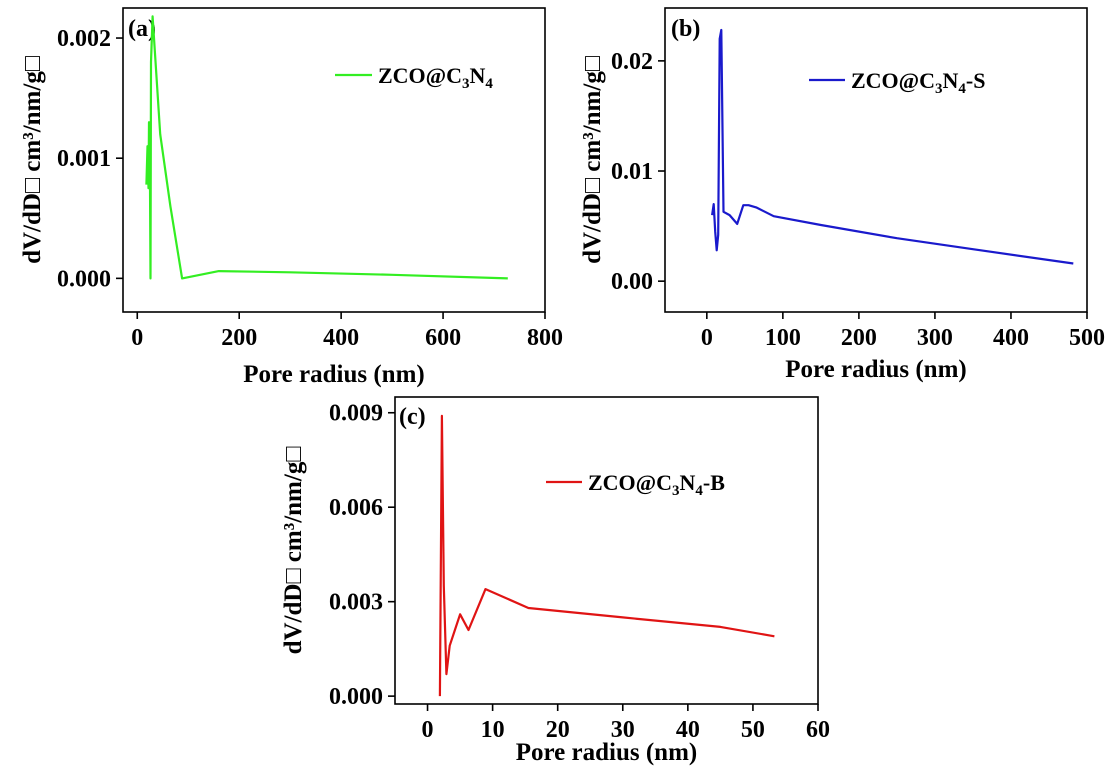 The width and height of the screenshot is (1118, 775). Describe the element at coordinates (818, 730) in the screenshot. I see `x-tick-label: 60` at that location.